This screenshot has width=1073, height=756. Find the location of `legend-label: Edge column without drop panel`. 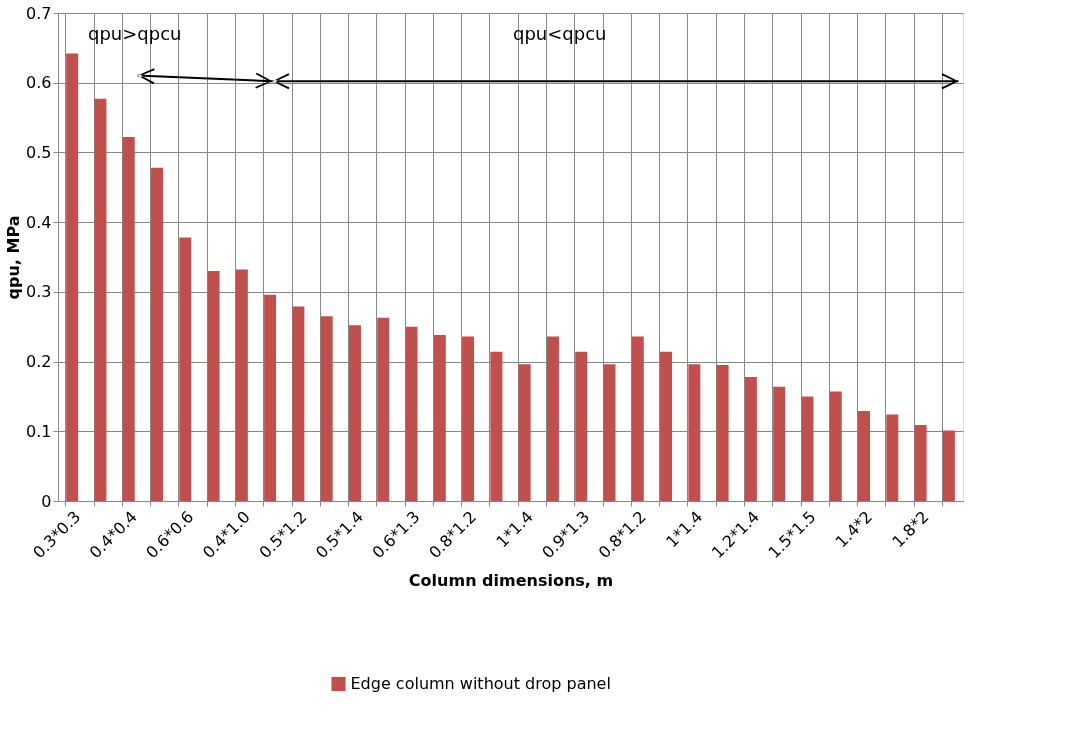

legend-label: Edge column without drop panel is located at coordinates (480, 683).